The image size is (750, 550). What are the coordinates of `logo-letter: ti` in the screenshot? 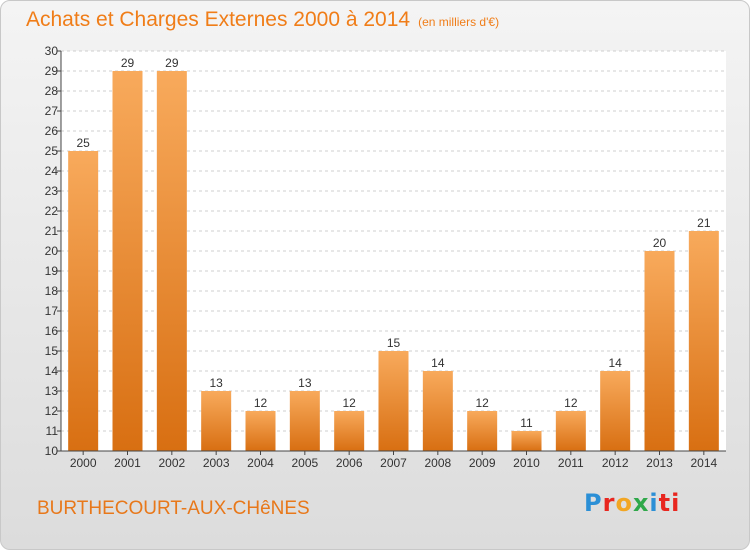 It's located at (669, 503).